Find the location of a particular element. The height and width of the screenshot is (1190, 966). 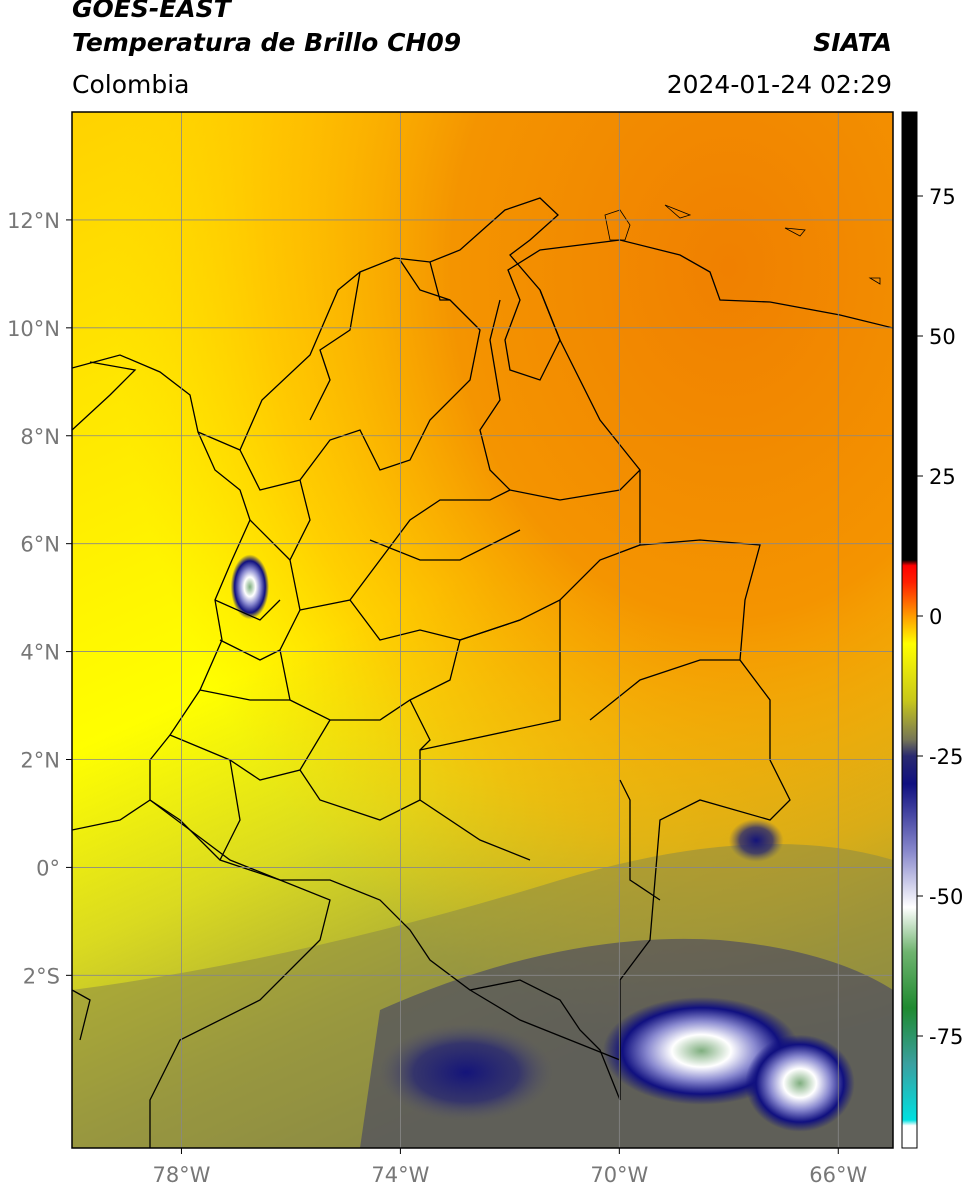

lat-tick-label: 6°N is located at coordinates (40, 545).